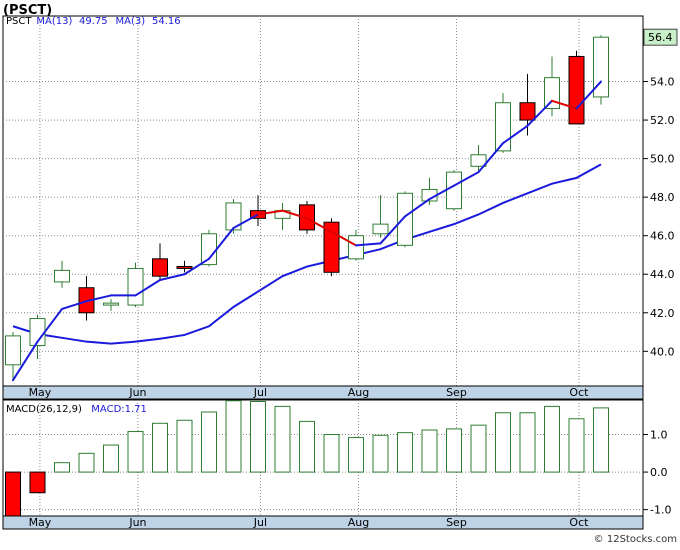  I want to click on macd-x-axis-band, so click(323, 522).